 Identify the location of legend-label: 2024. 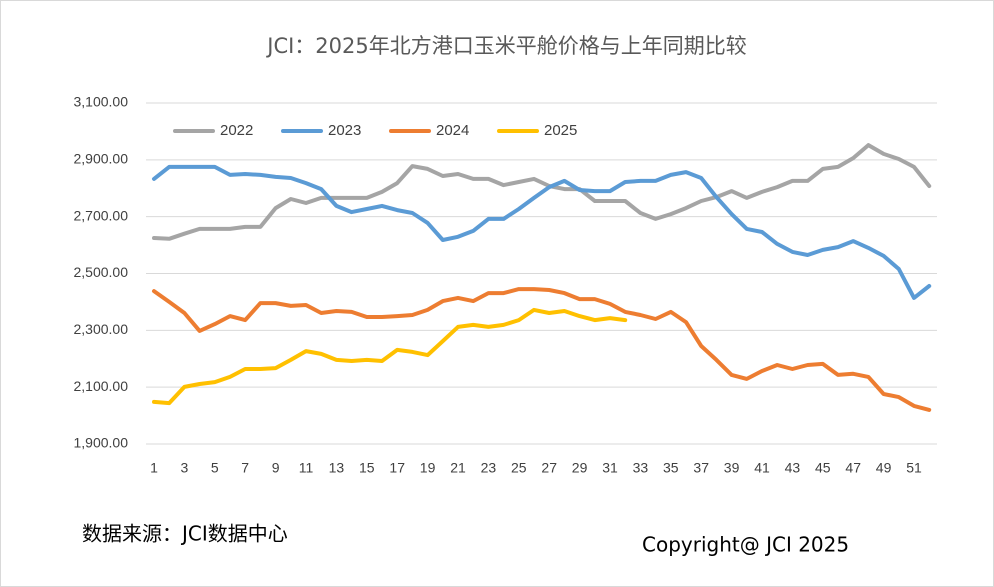
(452, 130).